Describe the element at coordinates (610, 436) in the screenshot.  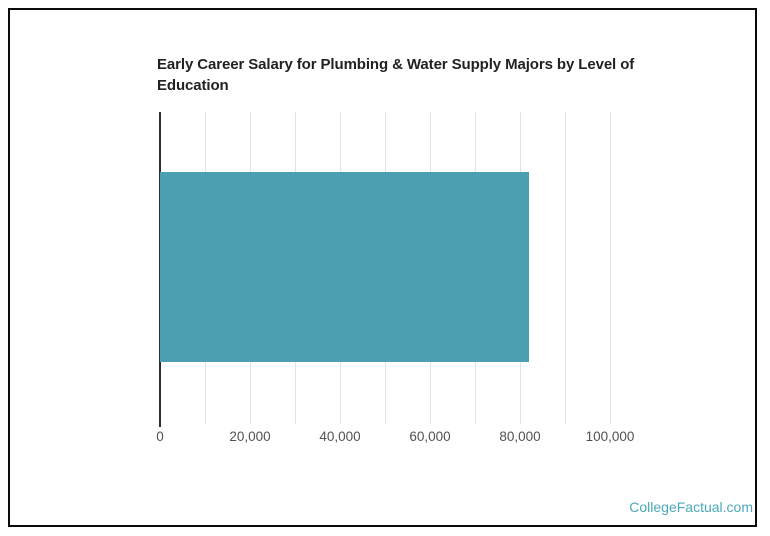
I see `x-tick-label: 100,000` at that location.